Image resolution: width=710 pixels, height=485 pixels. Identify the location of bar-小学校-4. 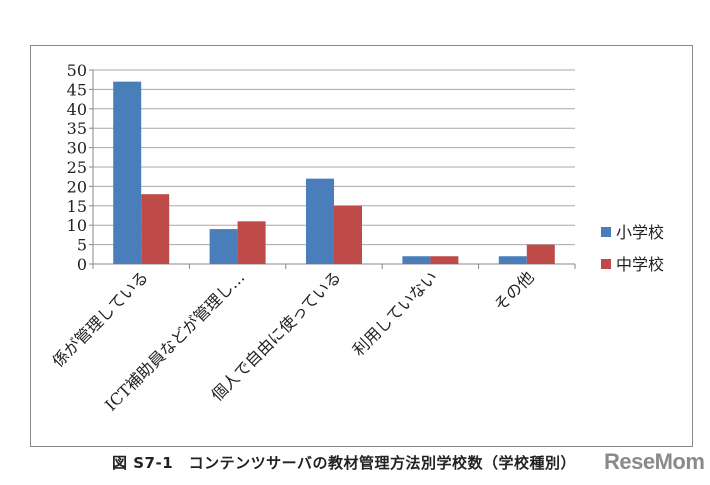
(416, 260).